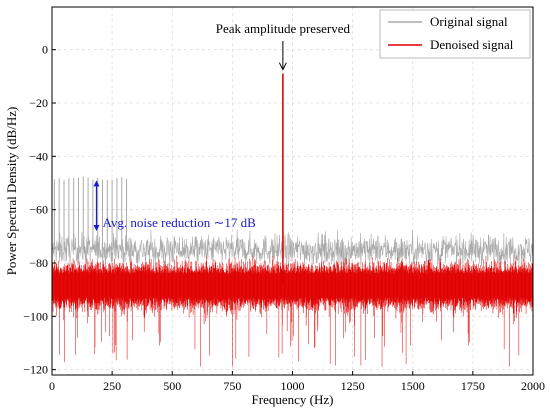  Describe the element at coordinates (353, 386) in the screenshot. I see `x-tick-label: 1250` at that location.